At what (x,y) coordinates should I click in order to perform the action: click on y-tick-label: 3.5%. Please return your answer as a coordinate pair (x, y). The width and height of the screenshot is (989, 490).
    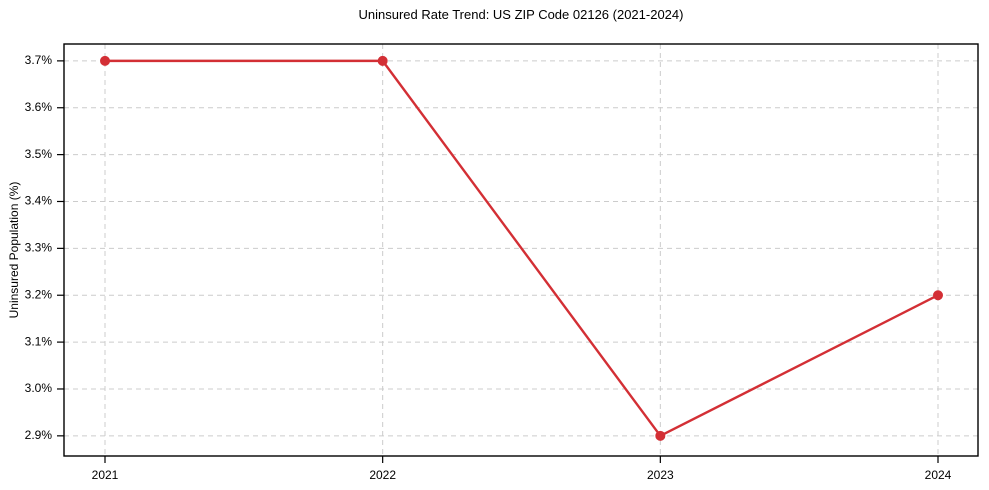
    Looking at the image, I should click on (39, 154).